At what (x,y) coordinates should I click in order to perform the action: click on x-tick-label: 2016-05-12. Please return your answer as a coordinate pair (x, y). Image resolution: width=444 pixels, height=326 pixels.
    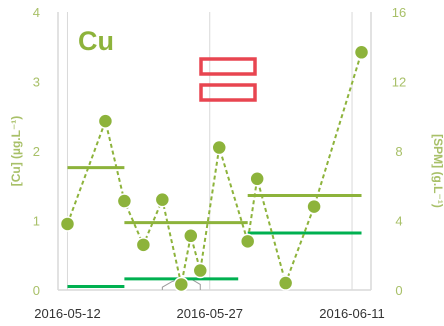
    Looking at the image, I should click on (67, 313).